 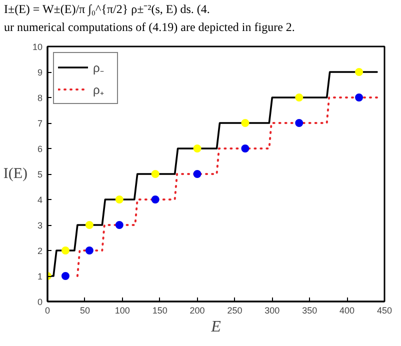 What do you see at coordinates (40, 149) in the screenshot?
I see `y-tick-label: 6` at bounding box center [40, 149].